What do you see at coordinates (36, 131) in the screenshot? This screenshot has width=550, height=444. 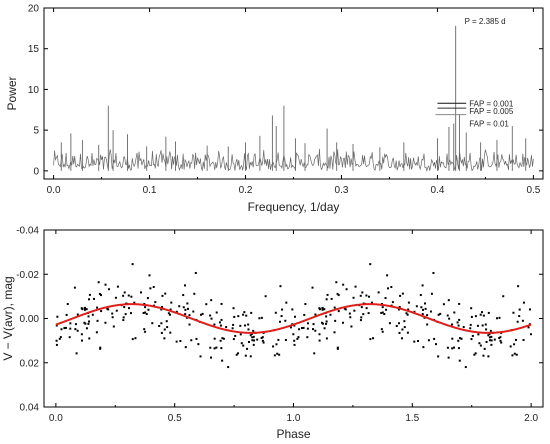 I see `y-tick-label: 5` at bounding box center [36, 131].